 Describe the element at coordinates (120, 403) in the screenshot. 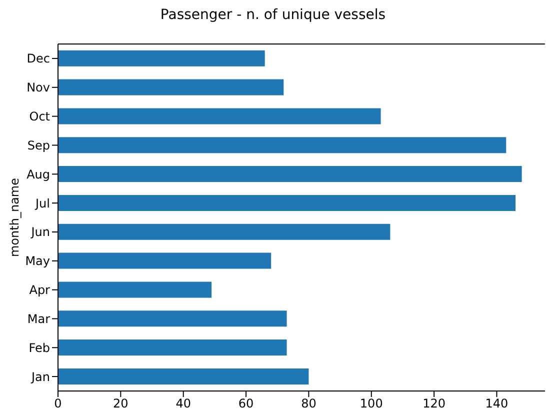

I see `x-tick-label: 20` at that location.